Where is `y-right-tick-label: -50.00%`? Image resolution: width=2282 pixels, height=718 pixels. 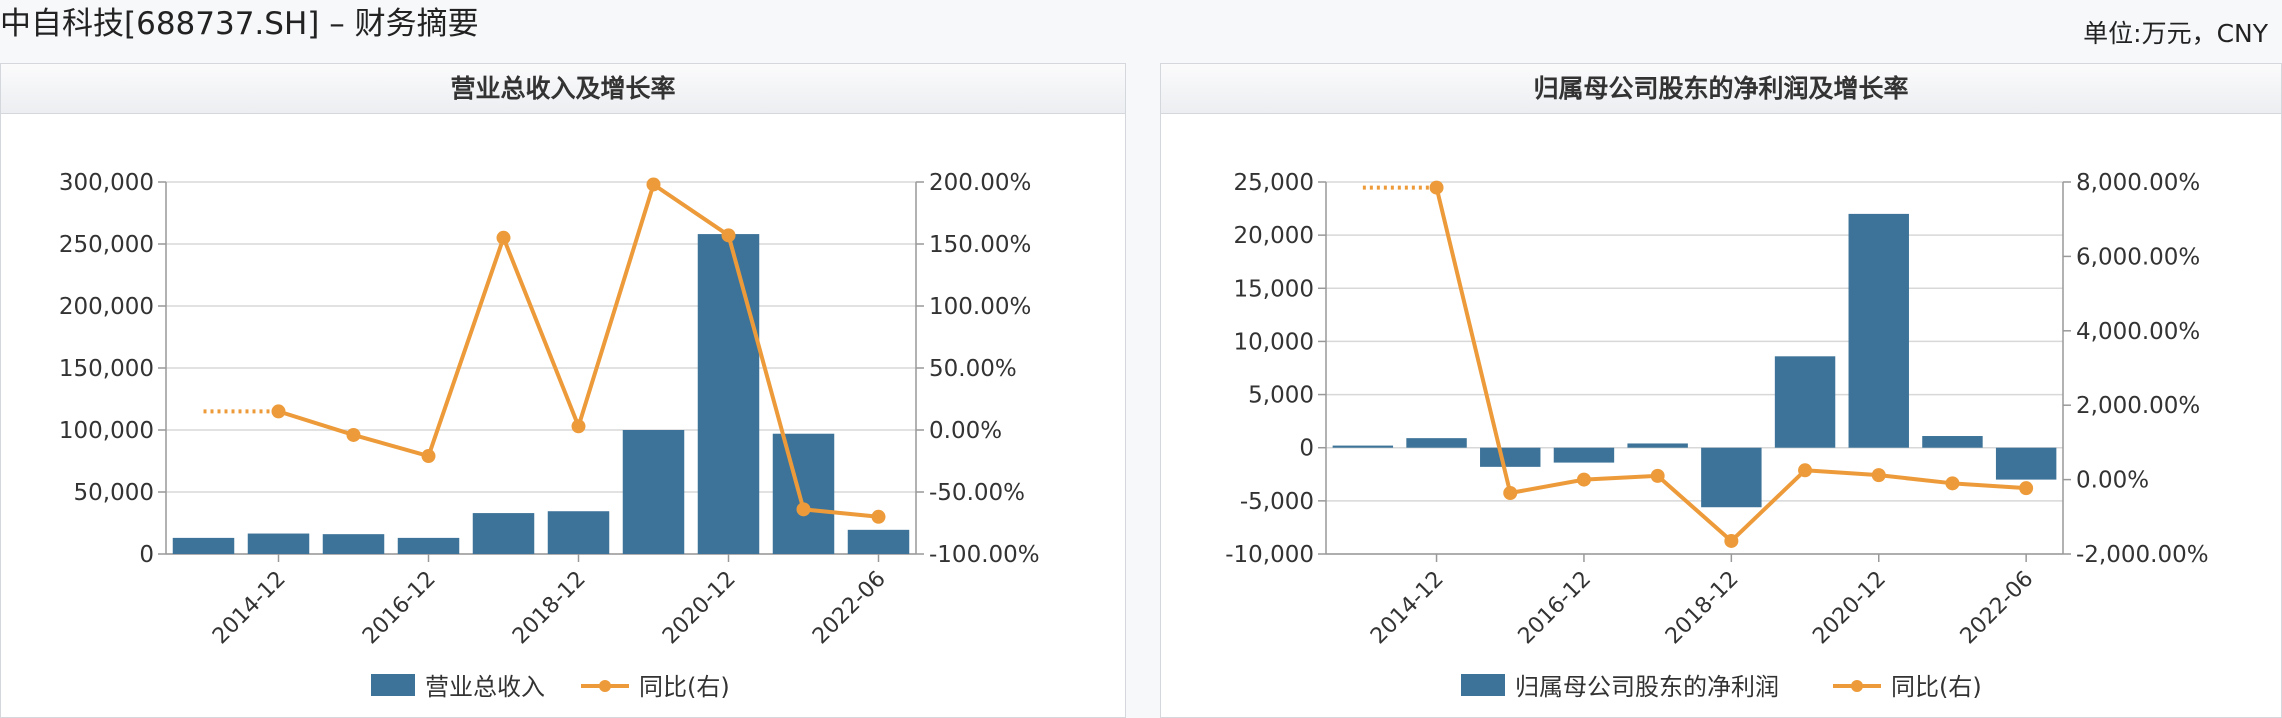 y-right-tick-label: -50.00% is located at coordinates (977, 493).